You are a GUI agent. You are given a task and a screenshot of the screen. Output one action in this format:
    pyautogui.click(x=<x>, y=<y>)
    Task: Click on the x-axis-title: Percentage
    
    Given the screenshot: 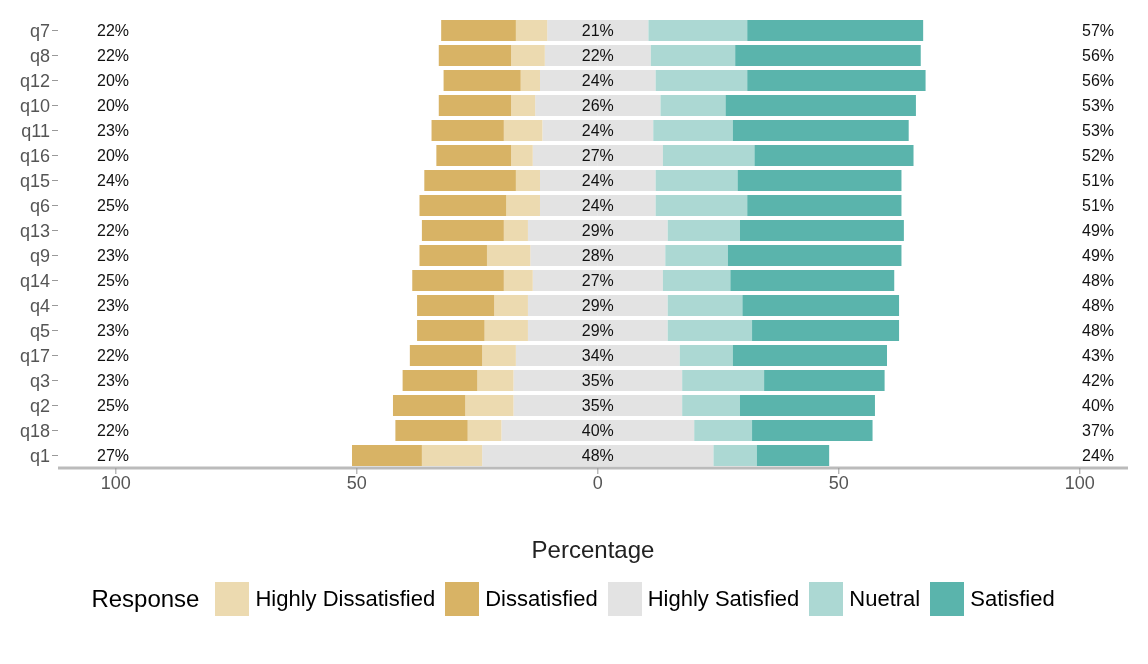 What is the action you would take?
    pyautogui.click(x=593, y=549)
    